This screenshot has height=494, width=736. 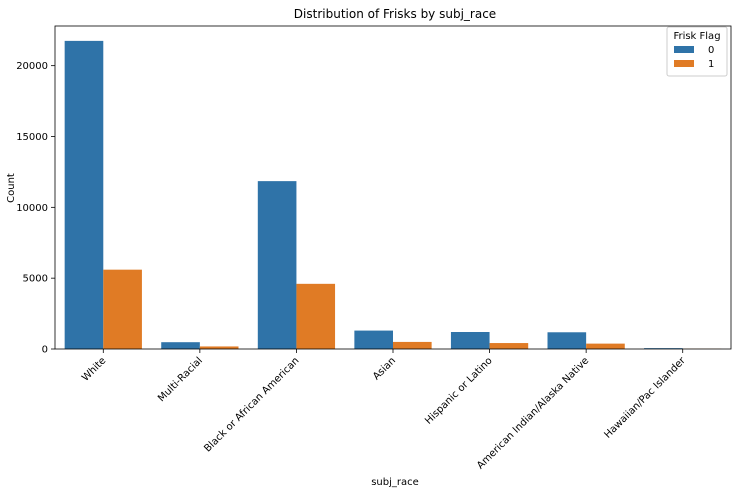 I want to click on x-axis-label: subj_race, so click(x=395, y=482).